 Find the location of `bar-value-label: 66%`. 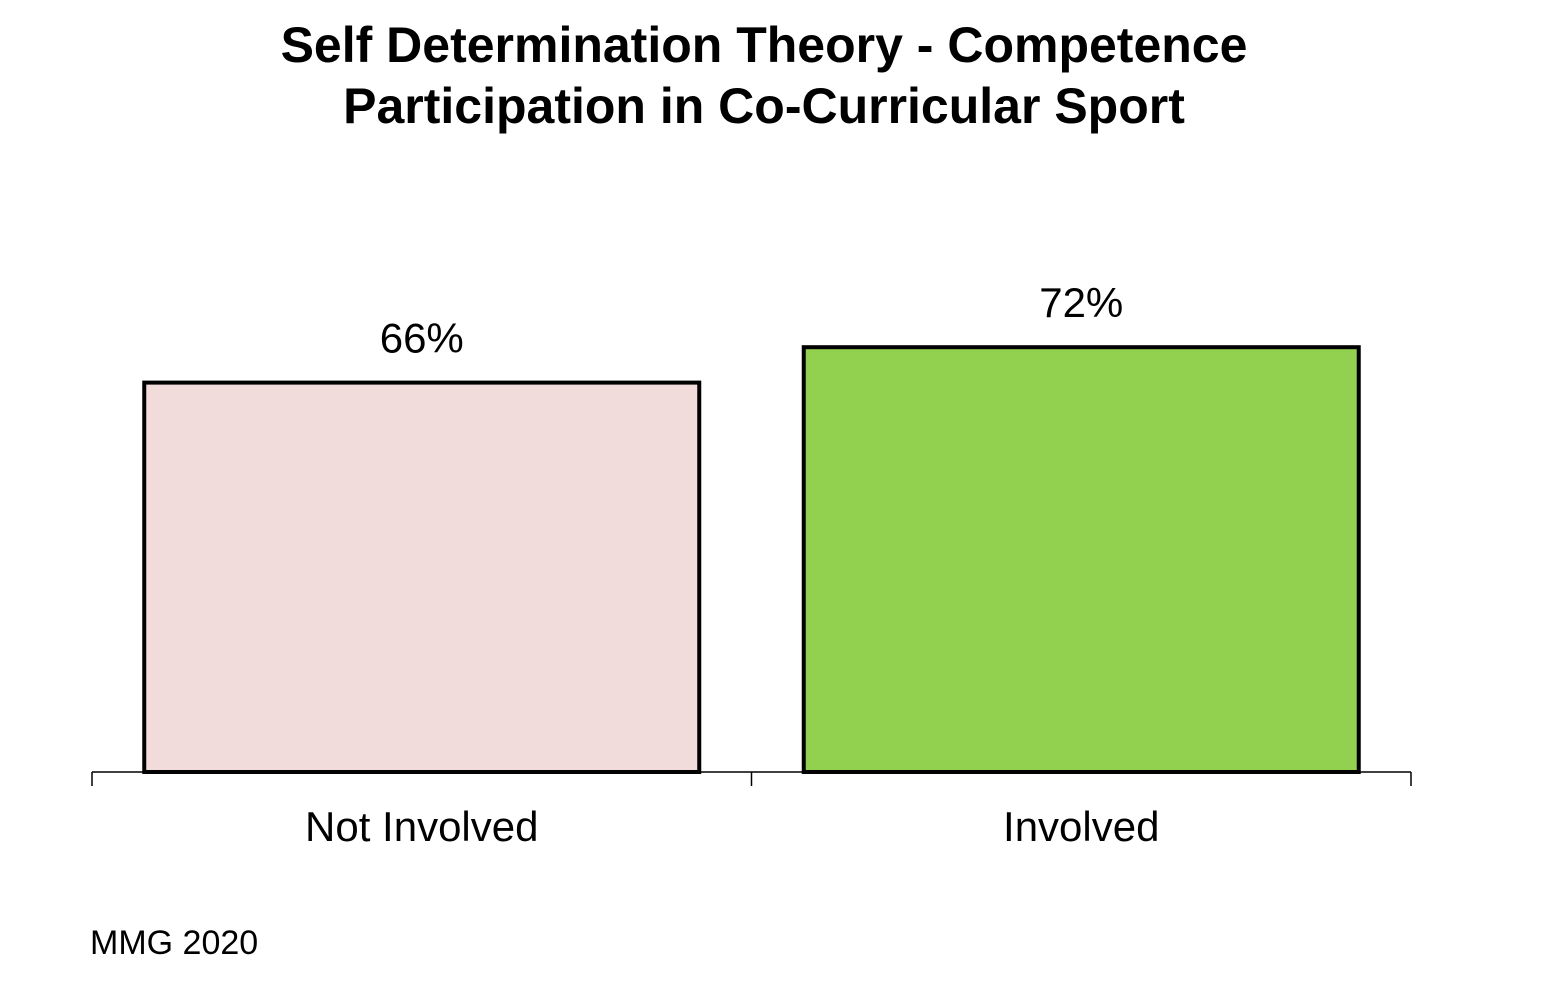

bar-value-label: 66% is located at coordinates (422, 338).